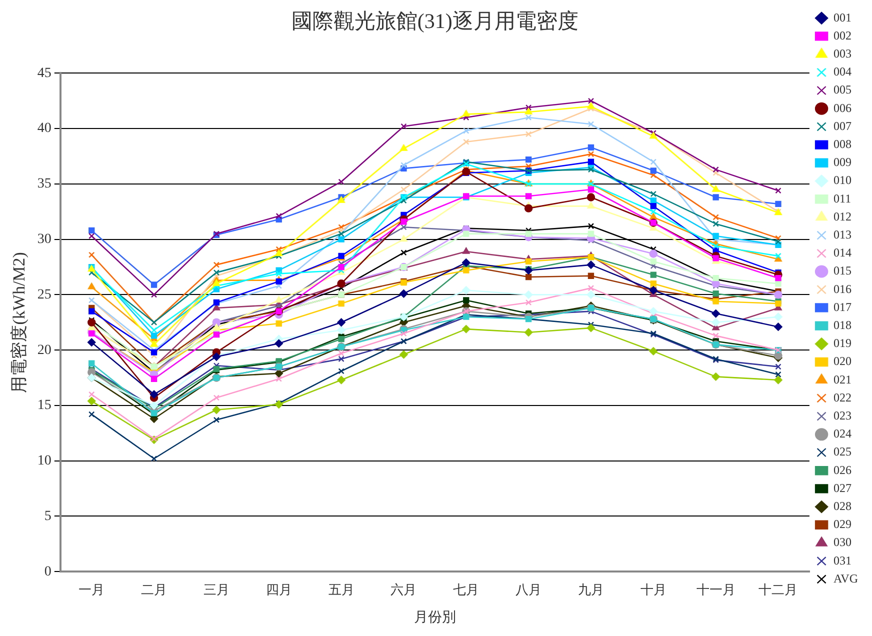 This screenshot has height=636, width=872. Describe the element at coordinates (44, 461) in the screenshot. I see `y-tick-label: 10` at that location.